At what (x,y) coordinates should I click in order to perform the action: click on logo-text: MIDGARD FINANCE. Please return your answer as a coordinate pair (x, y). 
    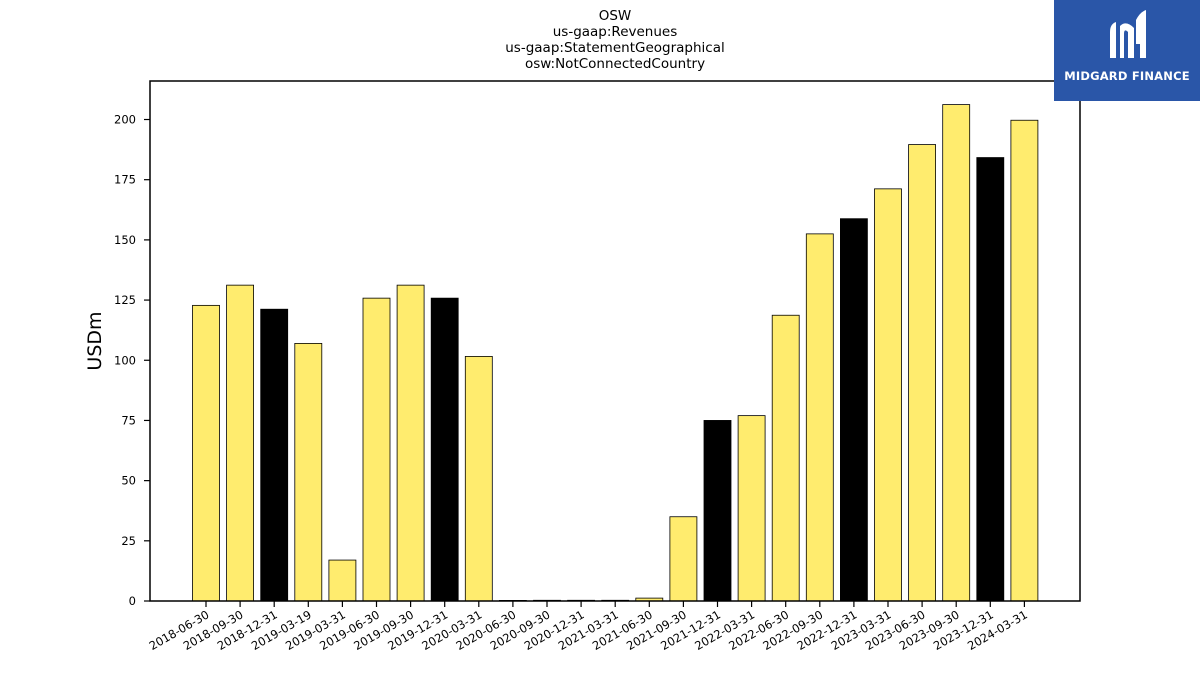
    Looking at the image, I should click on (1127, 76).